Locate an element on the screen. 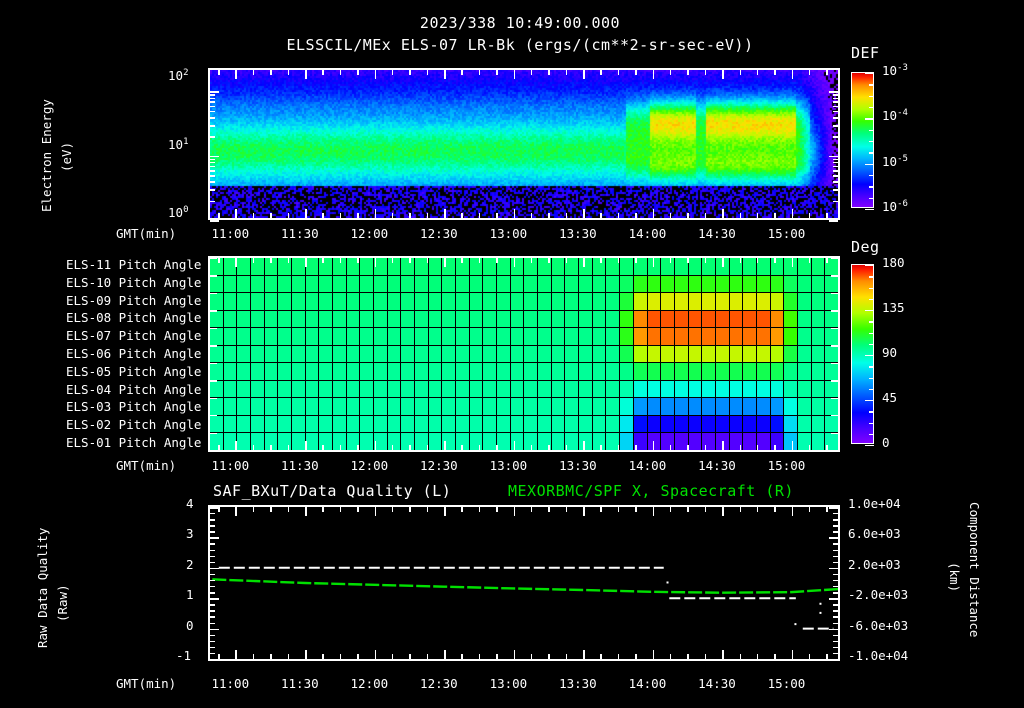 The height and width of the screenshot is (708, 1024). spectrogram-plot-area is located at coordinates (524, 145).